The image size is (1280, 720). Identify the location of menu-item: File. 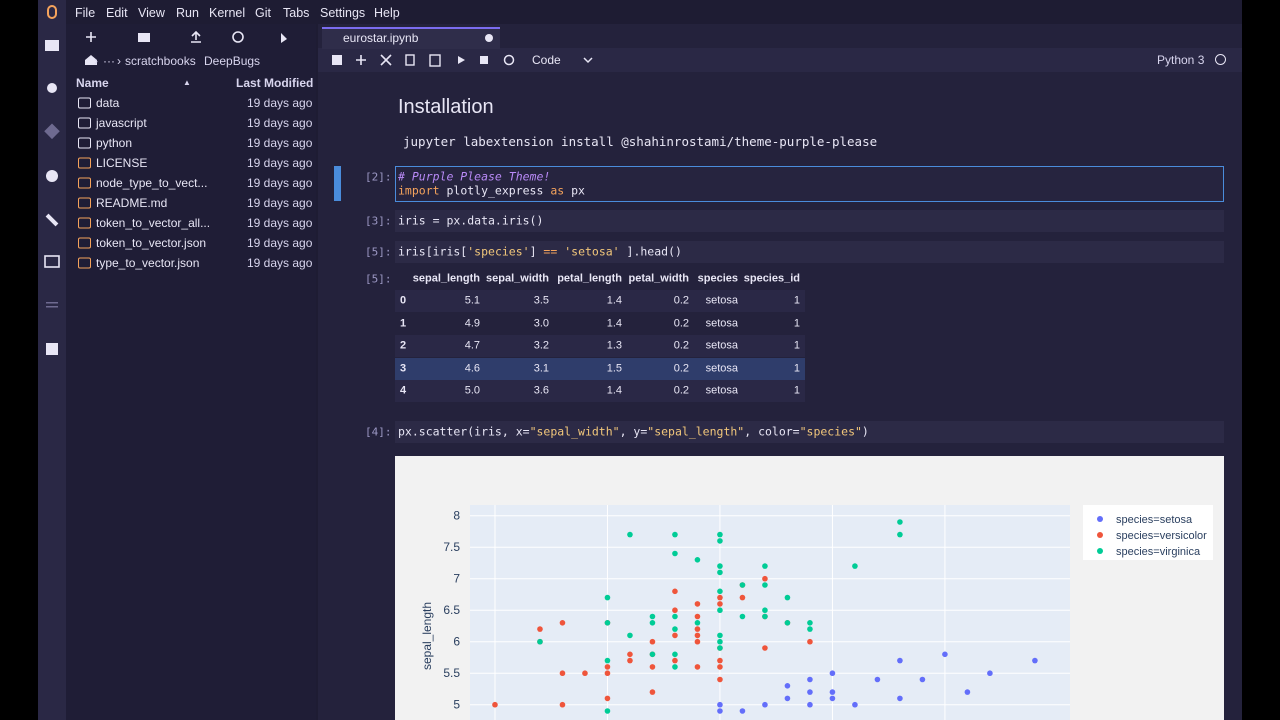
(85, 12).